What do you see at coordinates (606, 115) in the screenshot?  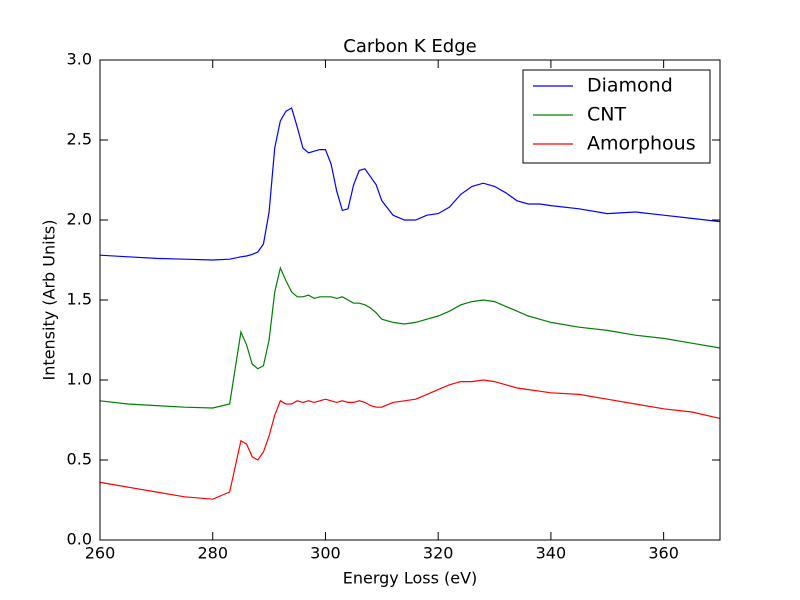 I see `legend-label: CNT` at bounding box center [606, 115].